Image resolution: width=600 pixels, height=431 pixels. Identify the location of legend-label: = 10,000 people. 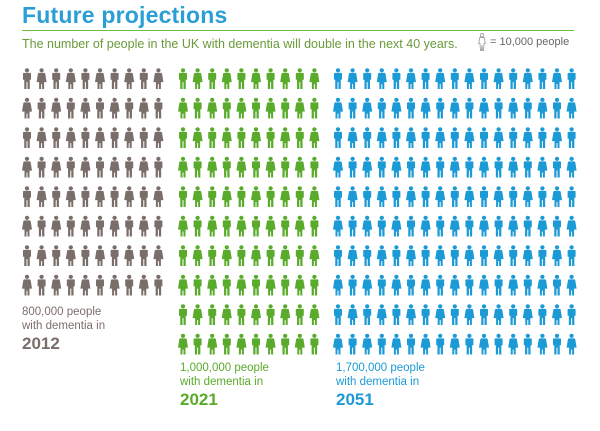
(530, 42).